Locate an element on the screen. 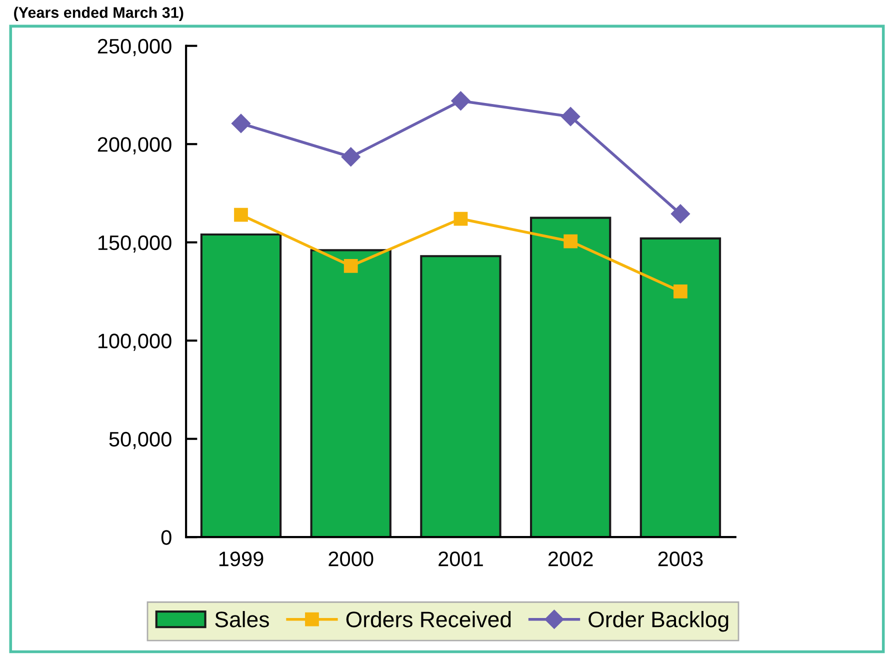  legend-label: Orders Received is located at coordinates (428, 619).